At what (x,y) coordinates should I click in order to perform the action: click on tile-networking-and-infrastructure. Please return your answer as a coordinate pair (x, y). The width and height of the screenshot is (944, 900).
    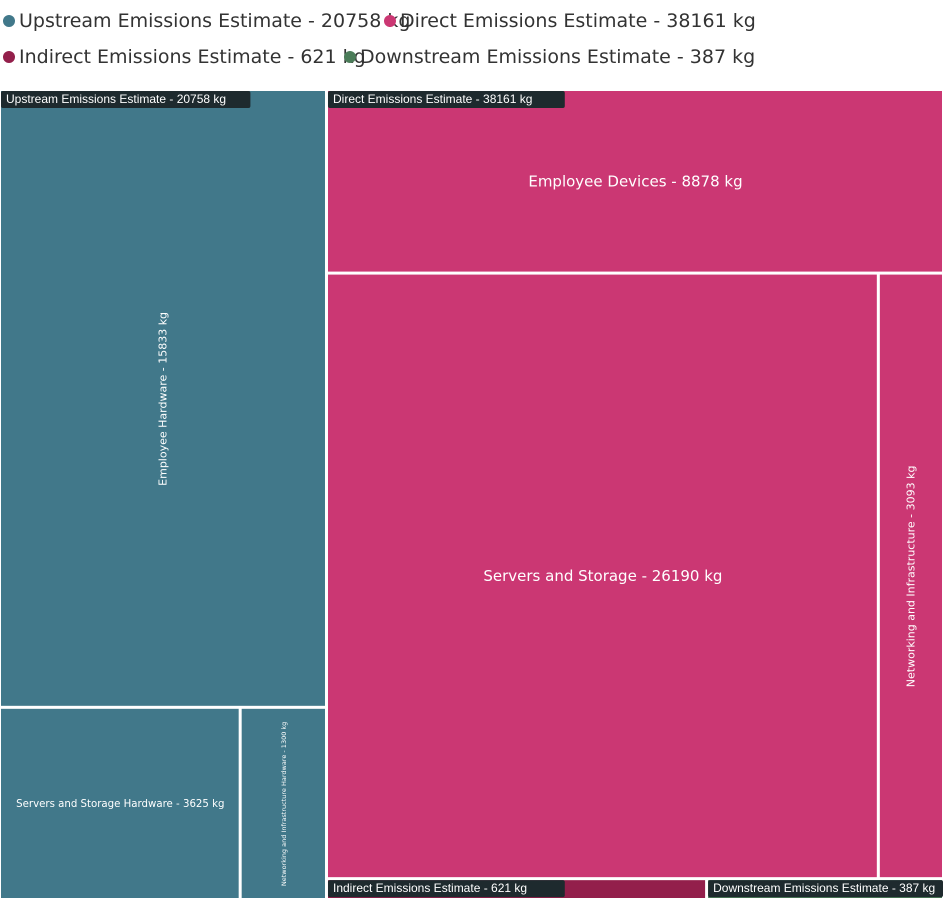
    Looking at the image, I should click on (911, 576).